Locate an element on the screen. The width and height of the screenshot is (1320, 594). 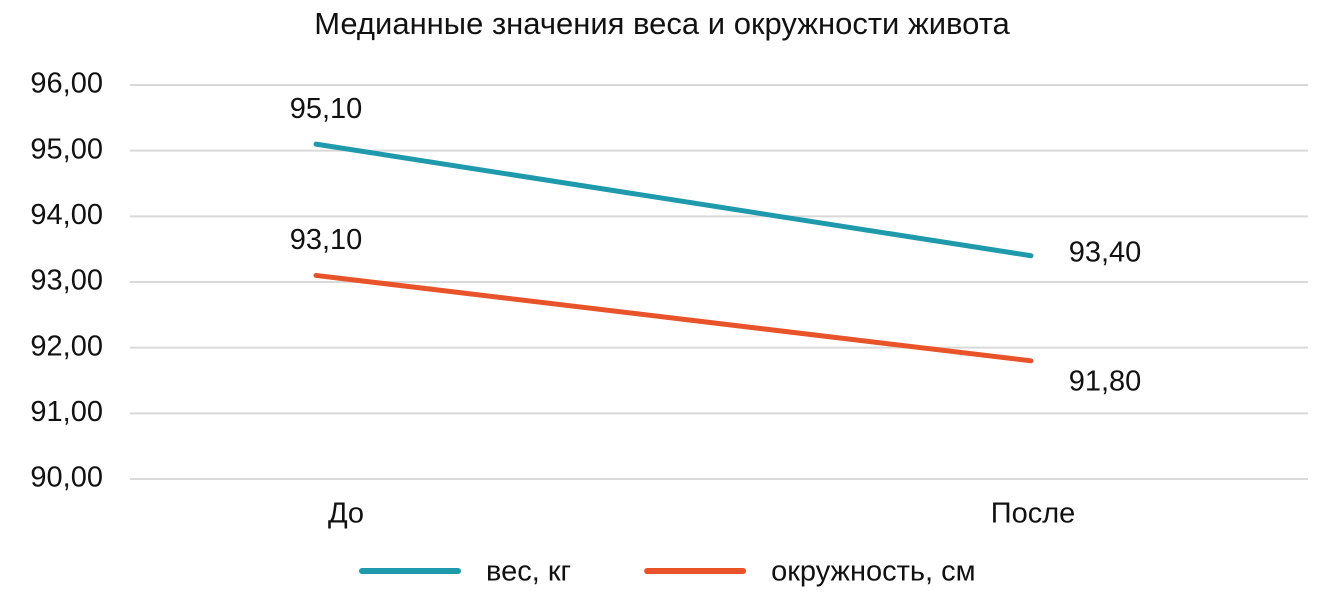
y-tick-label: 91,00 is located at coordinates (66, 412).